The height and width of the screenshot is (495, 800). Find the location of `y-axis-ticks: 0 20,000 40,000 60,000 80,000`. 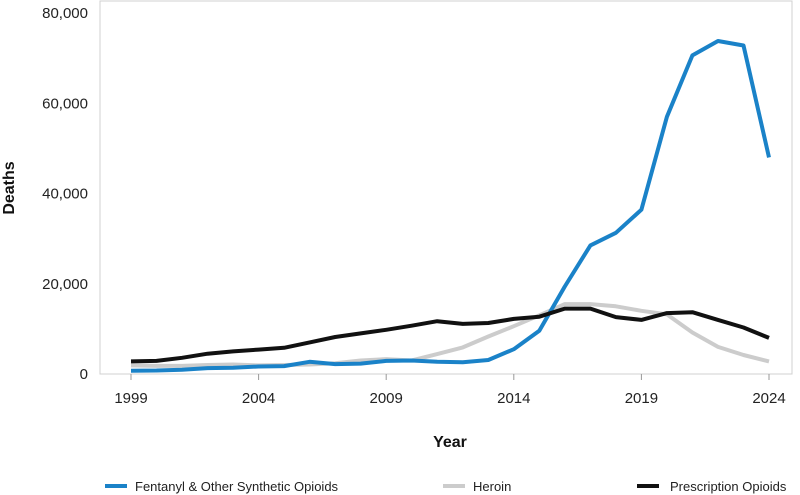

y-axis-ticks: 0 20,000 40,000 60,000 80,000 is located at coordinates (65, 194).